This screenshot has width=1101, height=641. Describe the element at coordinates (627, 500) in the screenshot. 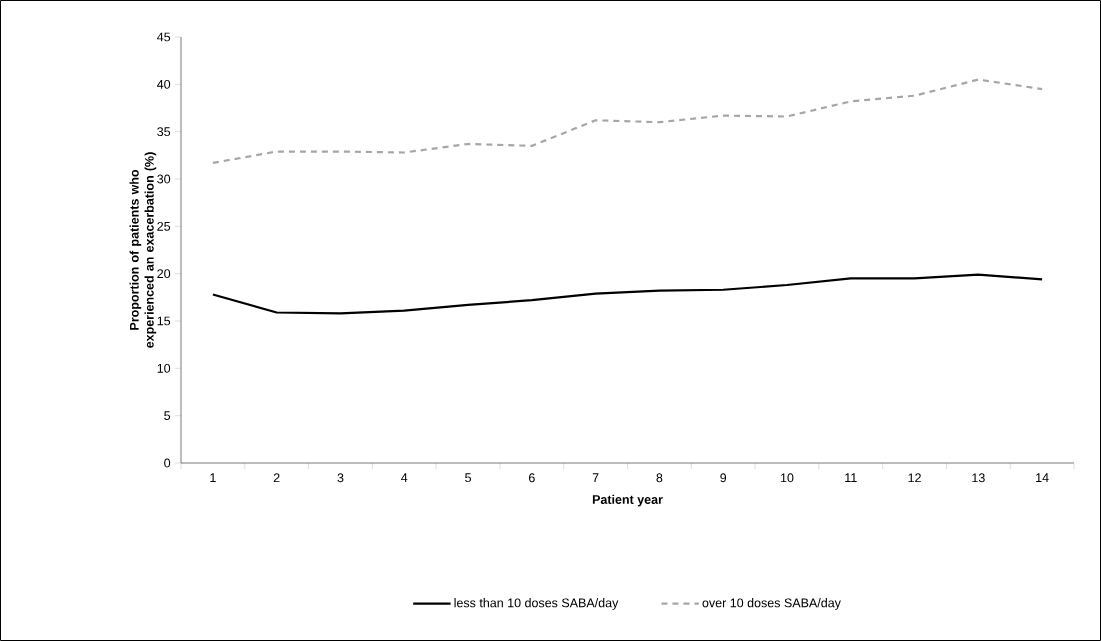

I see `x-axis-title: Patient year` at that location.